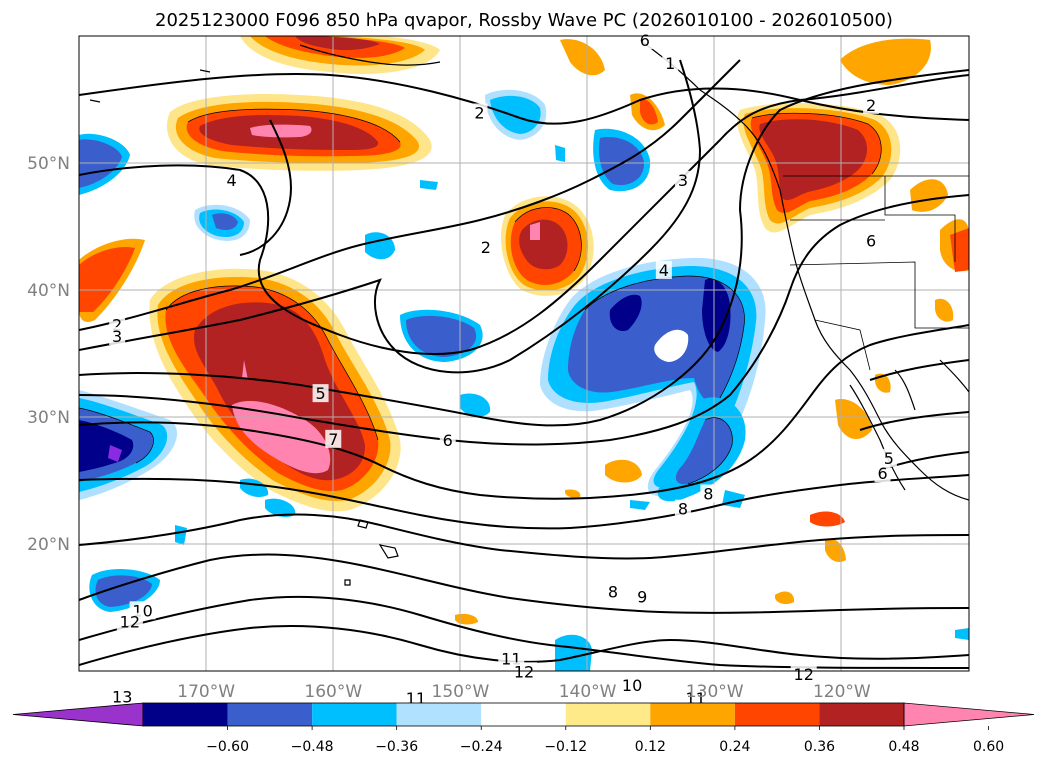  What do you see at coordinates (396, 747) in the screenshot?
I see `colorbar-label: −0.36` at bounding box center [396, 747].